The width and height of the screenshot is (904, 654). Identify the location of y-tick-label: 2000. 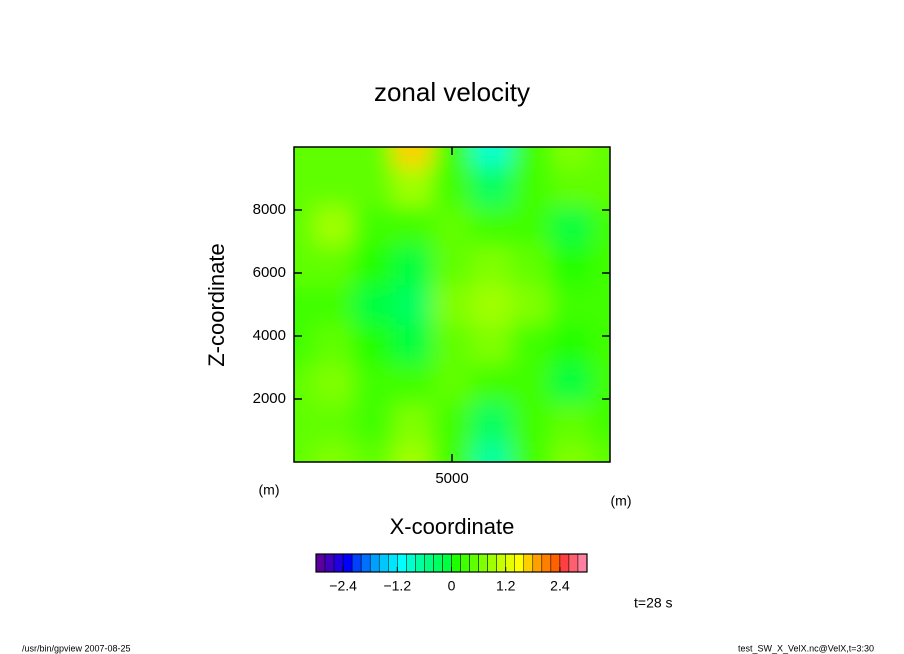
(269, 398).